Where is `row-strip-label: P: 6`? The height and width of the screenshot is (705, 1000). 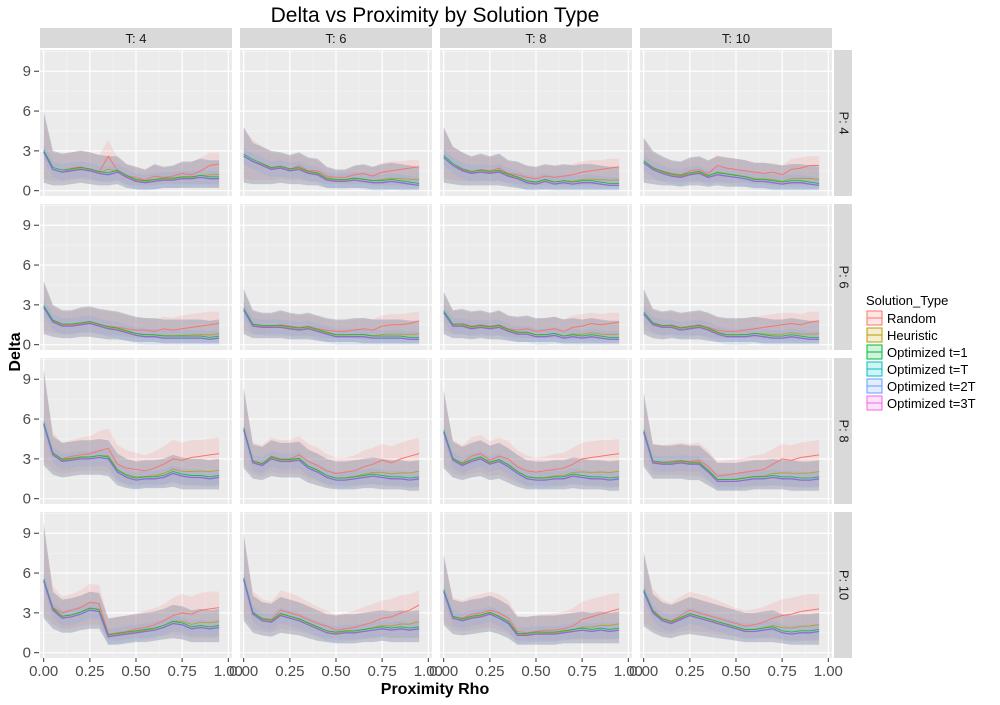 row-strip-label: P: 6 is located at coordinates (844, 276).